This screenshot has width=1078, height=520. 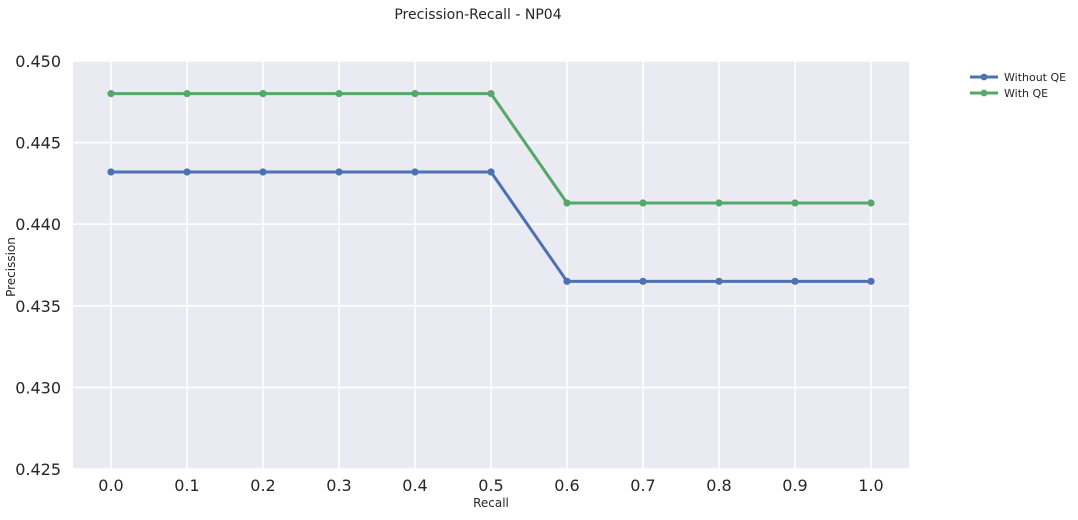 I want to click on x-tick-label: 0.0, so click(x=110, y=485).